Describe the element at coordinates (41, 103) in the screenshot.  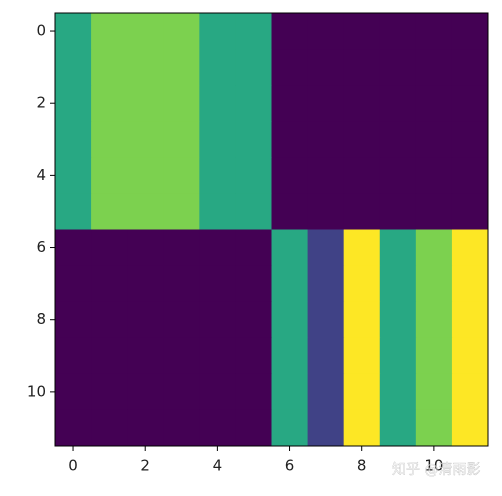
I see `y-tick-label: 2` at that location.